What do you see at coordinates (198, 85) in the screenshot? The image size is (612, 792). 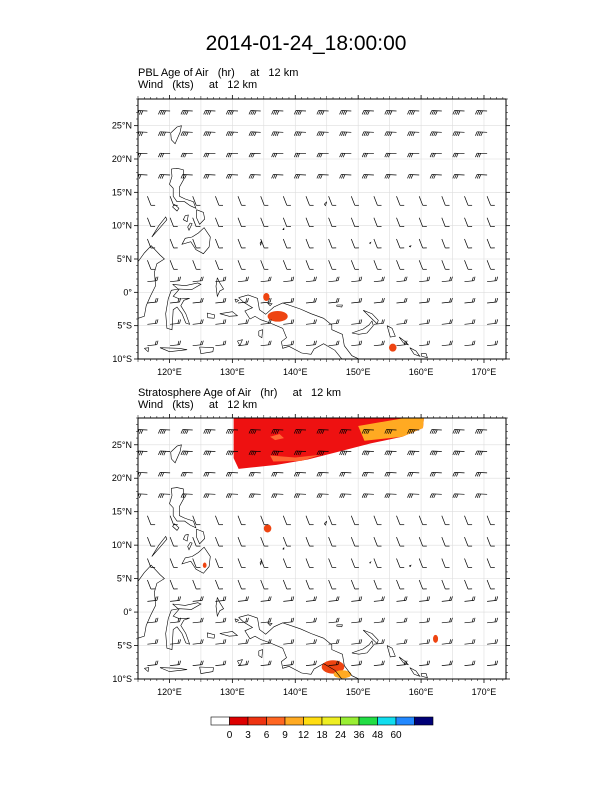 I see `panel1-wind-label: Wind (kts) at 12 km` at bounding box center [198, 85].